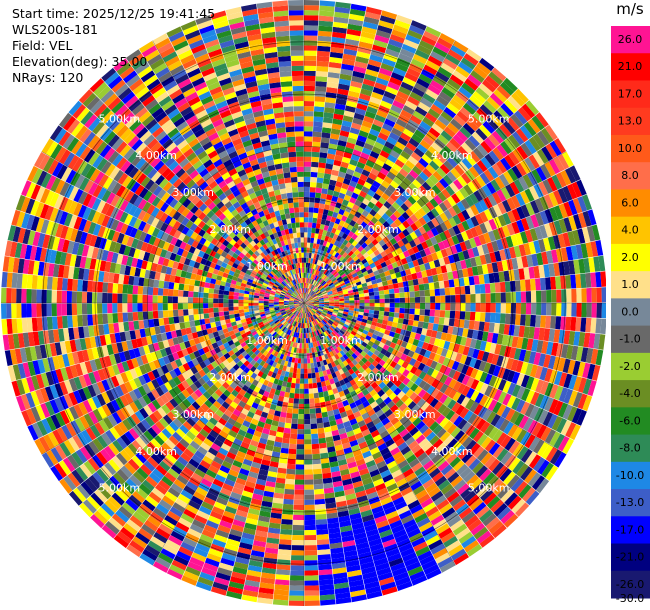 This screenshot has width=650, height=610. I want to click on colorbar-tick-label: -21.0, so click(630, 557).